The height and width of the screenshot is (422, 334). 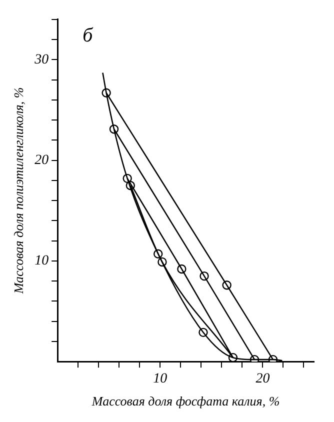 I want to click on y-tick-label: 30, so click(x=41, y=60).